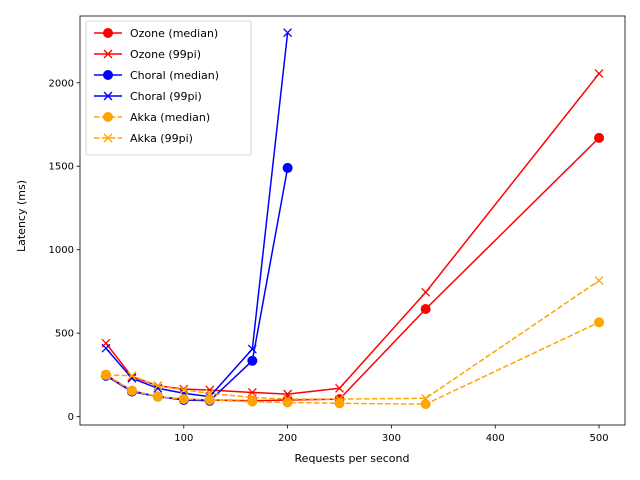  I want to click on x-tick-label: 300, so click(391, 438).